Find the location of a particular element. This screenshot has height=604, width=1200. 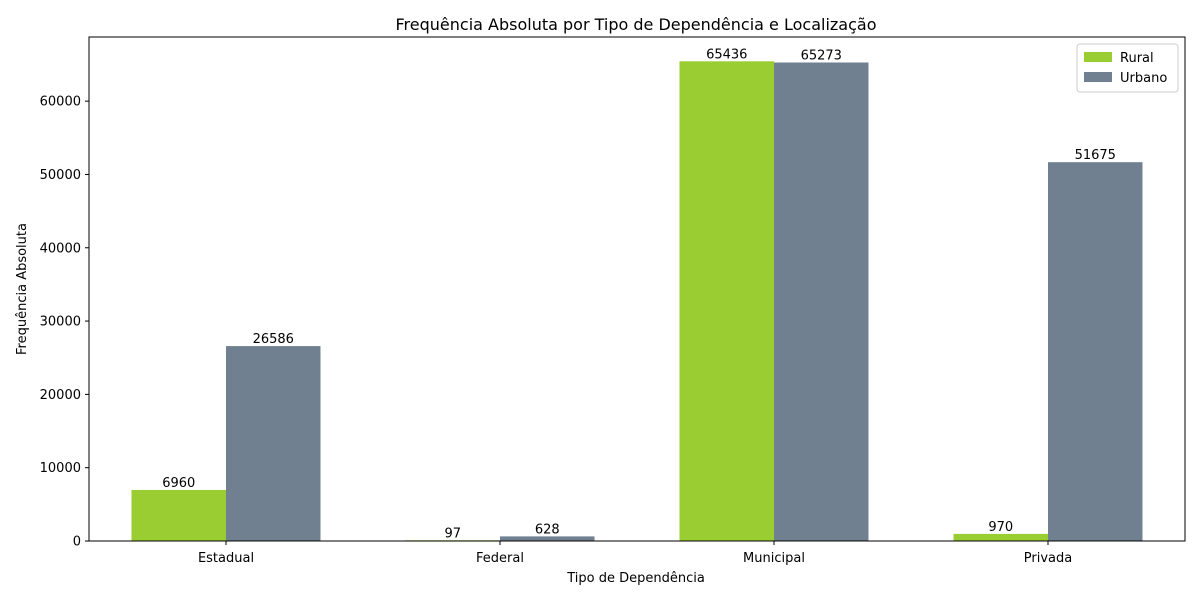

data-label: 6960 is located at coordinates (178, 483).